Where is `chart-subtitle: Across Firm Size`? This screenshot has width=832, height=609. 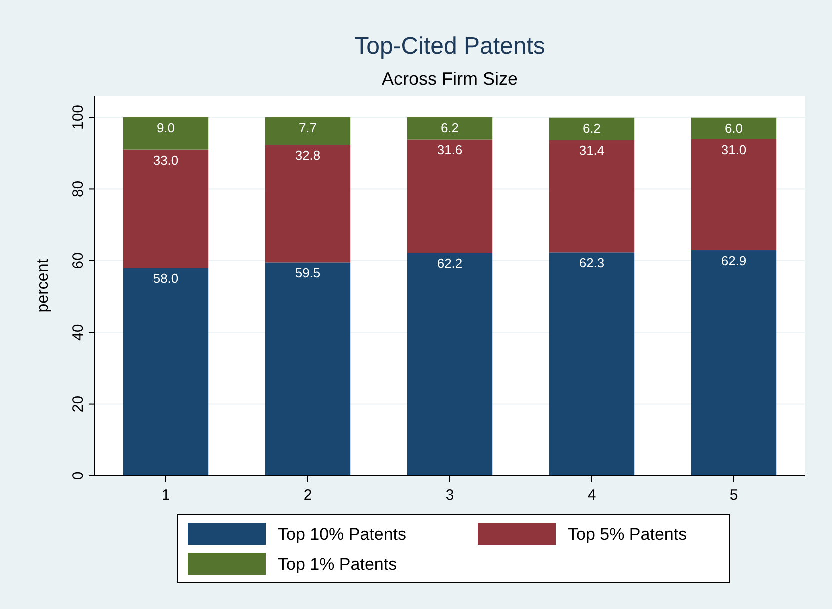
chart-subtitle: Across Firm Size is located at coordinates (450, 79).